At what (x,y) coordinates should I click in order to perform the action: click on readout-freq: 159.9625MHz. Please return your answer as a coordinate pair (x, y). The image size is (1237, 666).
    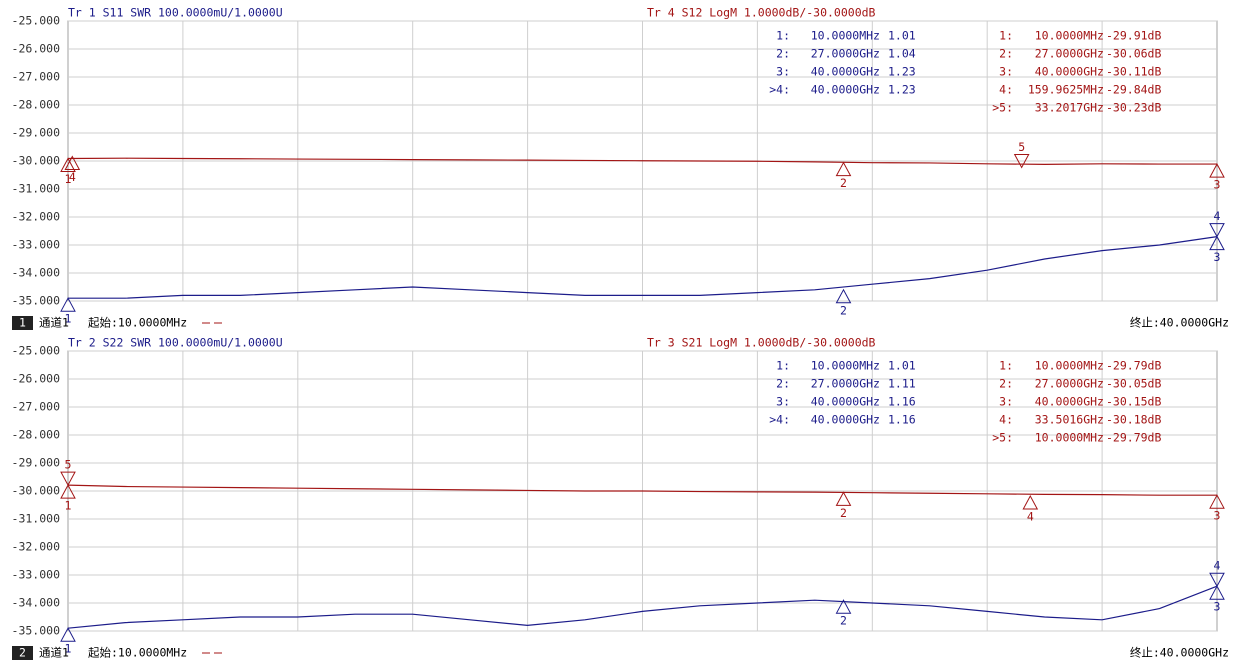
    Looking at the image, I should click on (1066, 90).